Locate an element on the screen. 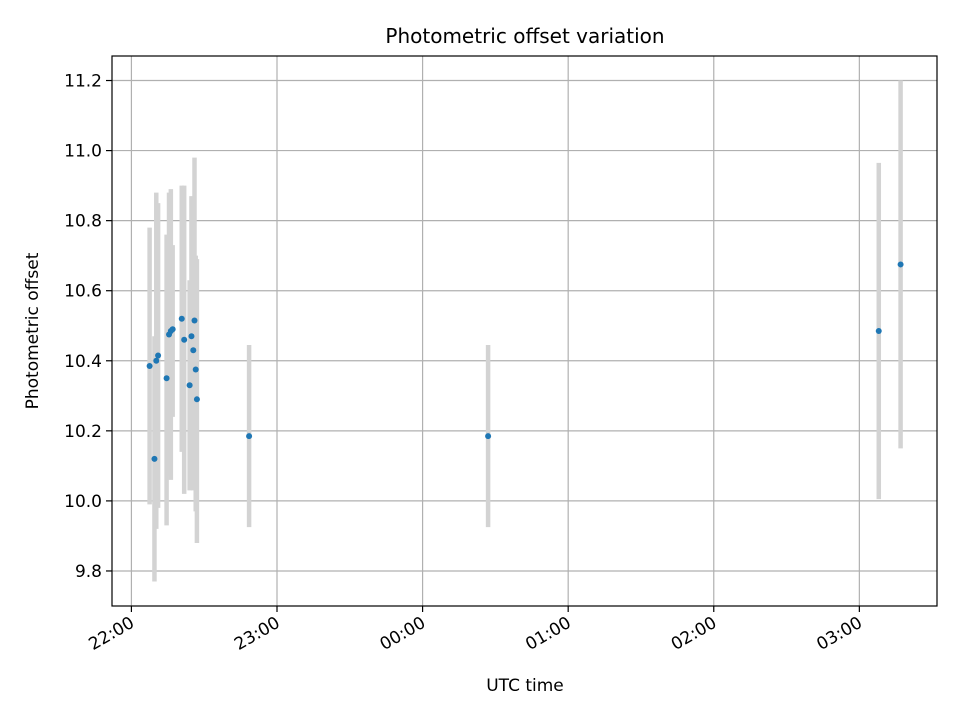 This screenshot has width=960, height=720. y-axis-title: Photometric offset is located at coordinates (33, 330).